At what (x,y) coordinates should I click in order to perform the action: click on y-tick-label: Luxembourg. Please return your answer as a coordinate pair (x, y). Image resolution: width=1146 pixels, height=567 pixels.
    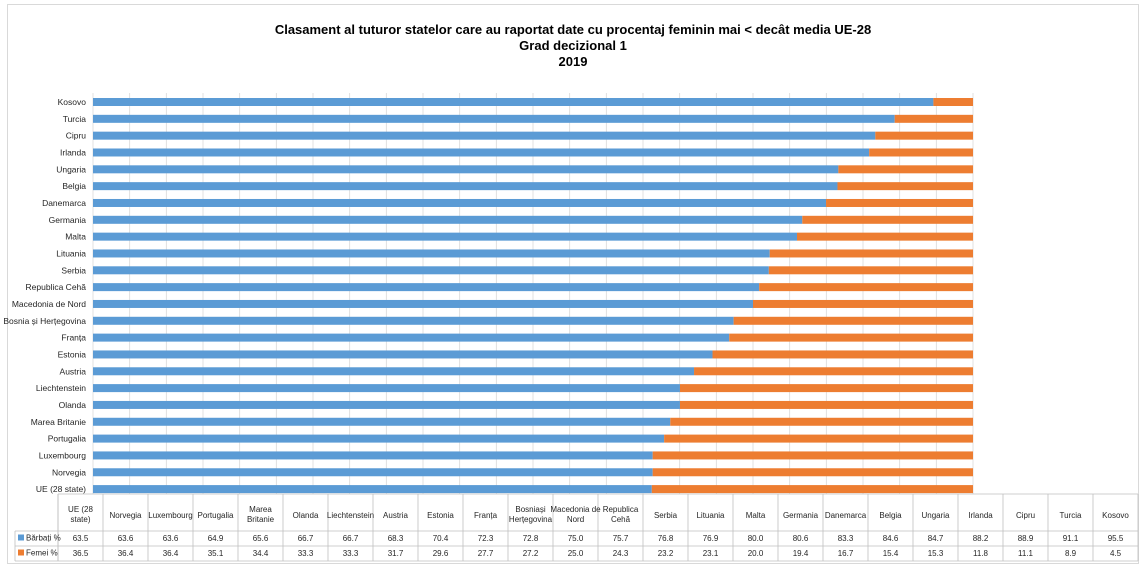
    Looking at the image, I should click on (63, 455).